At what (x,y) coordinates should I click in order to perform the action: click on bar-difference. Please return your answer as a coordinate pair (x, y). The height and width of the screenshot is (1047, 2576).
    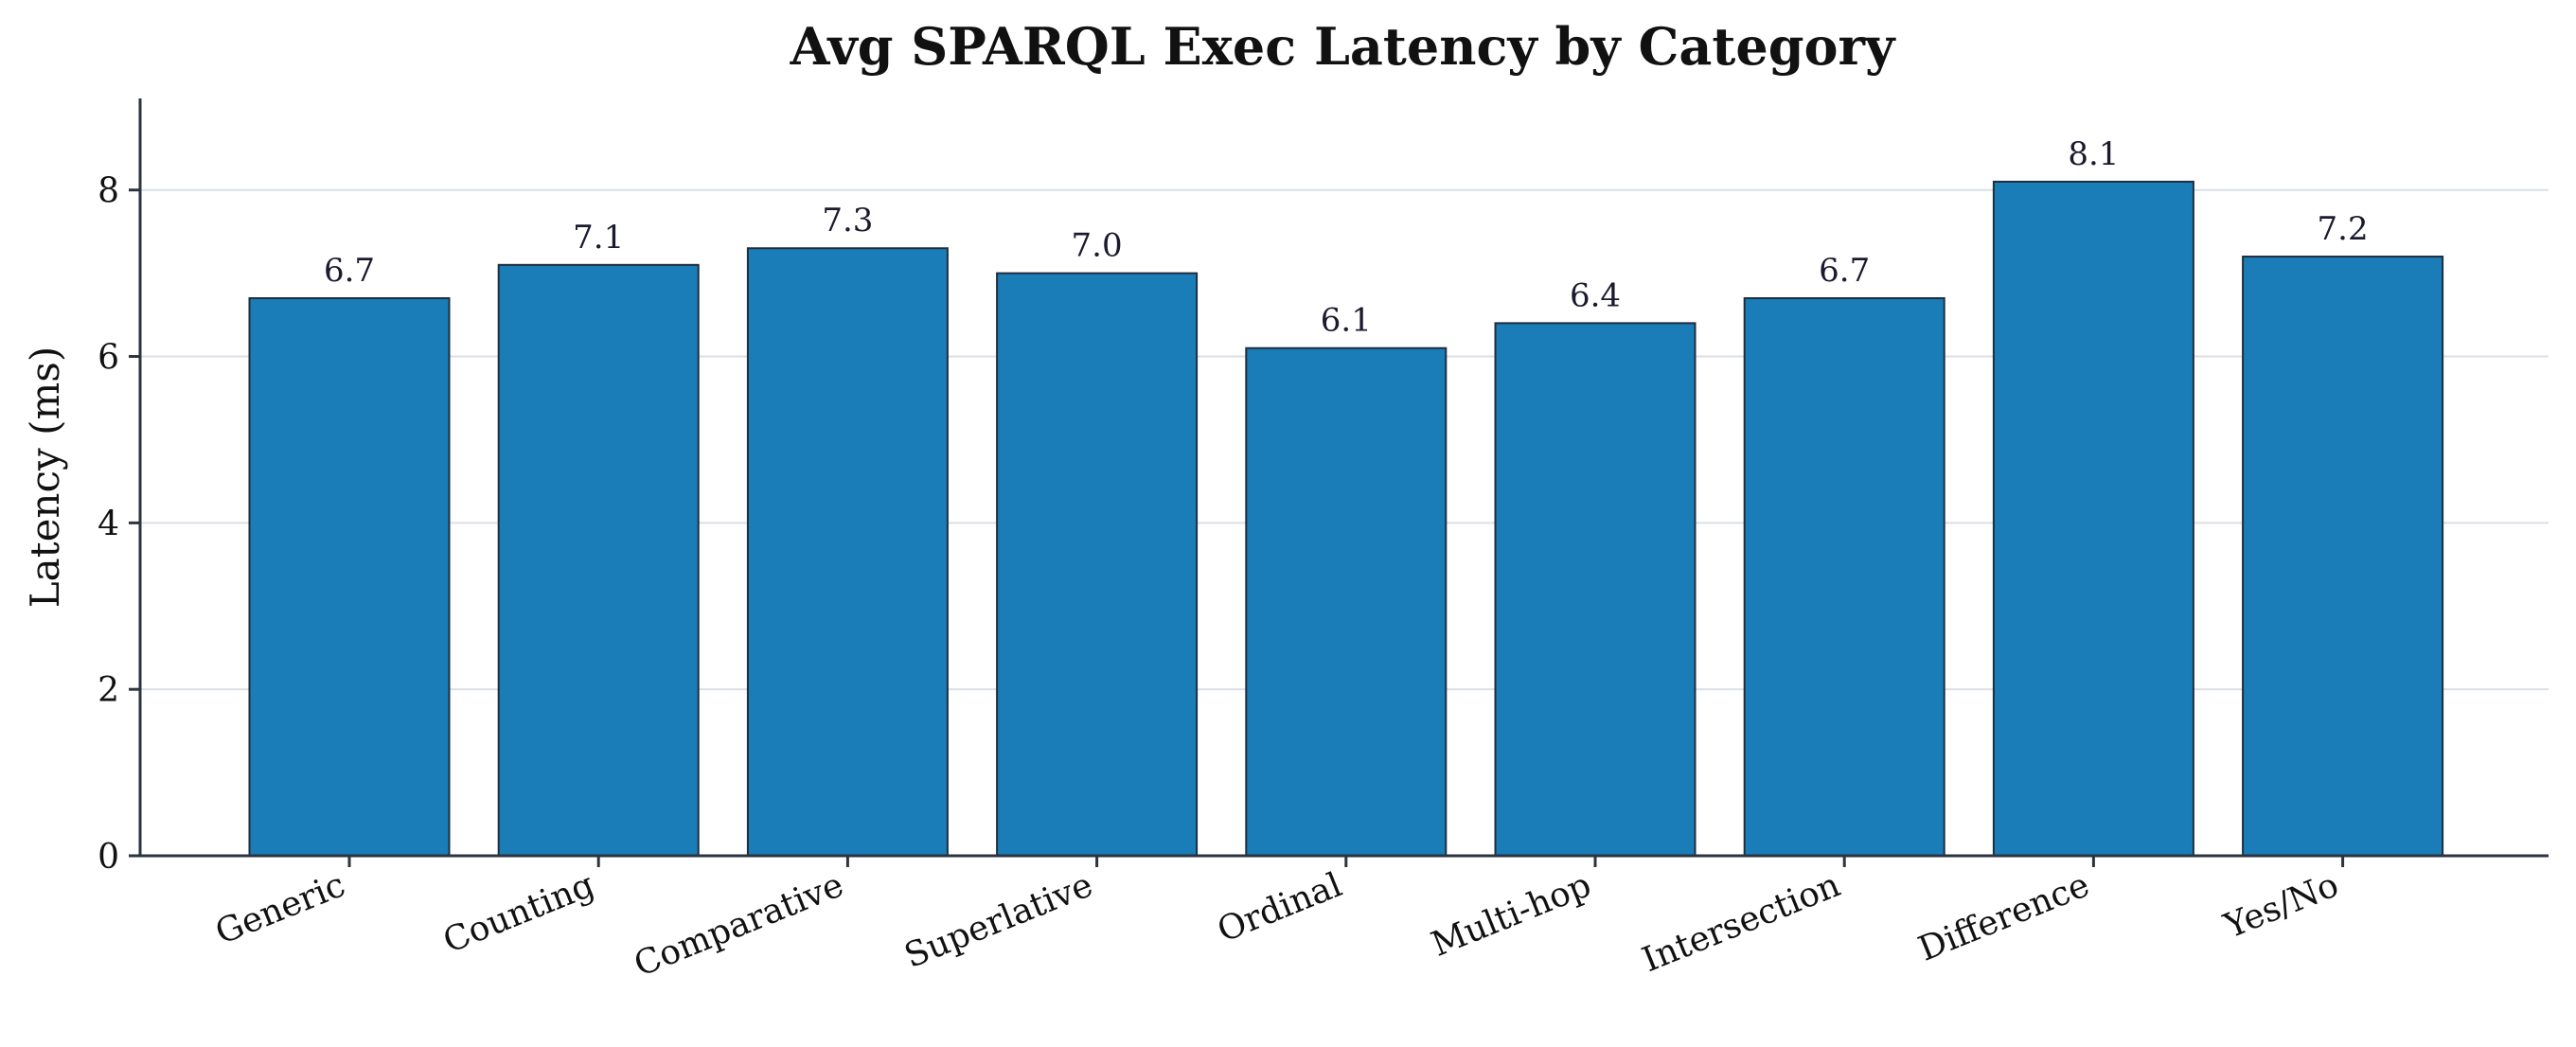
    Looking at the image, I should click on (2093, 518).